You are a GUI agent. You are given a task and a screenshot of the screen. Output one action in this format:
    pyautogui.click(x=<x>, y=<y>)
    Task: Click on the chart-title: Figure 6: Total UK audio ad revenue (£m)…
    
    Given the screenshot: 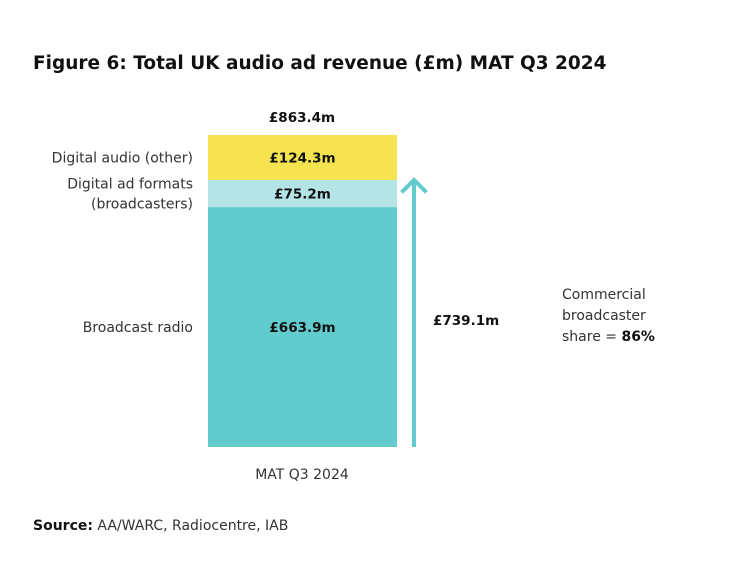 What is the action you would take?
    pyautogui.click(x=320, y=63)
    